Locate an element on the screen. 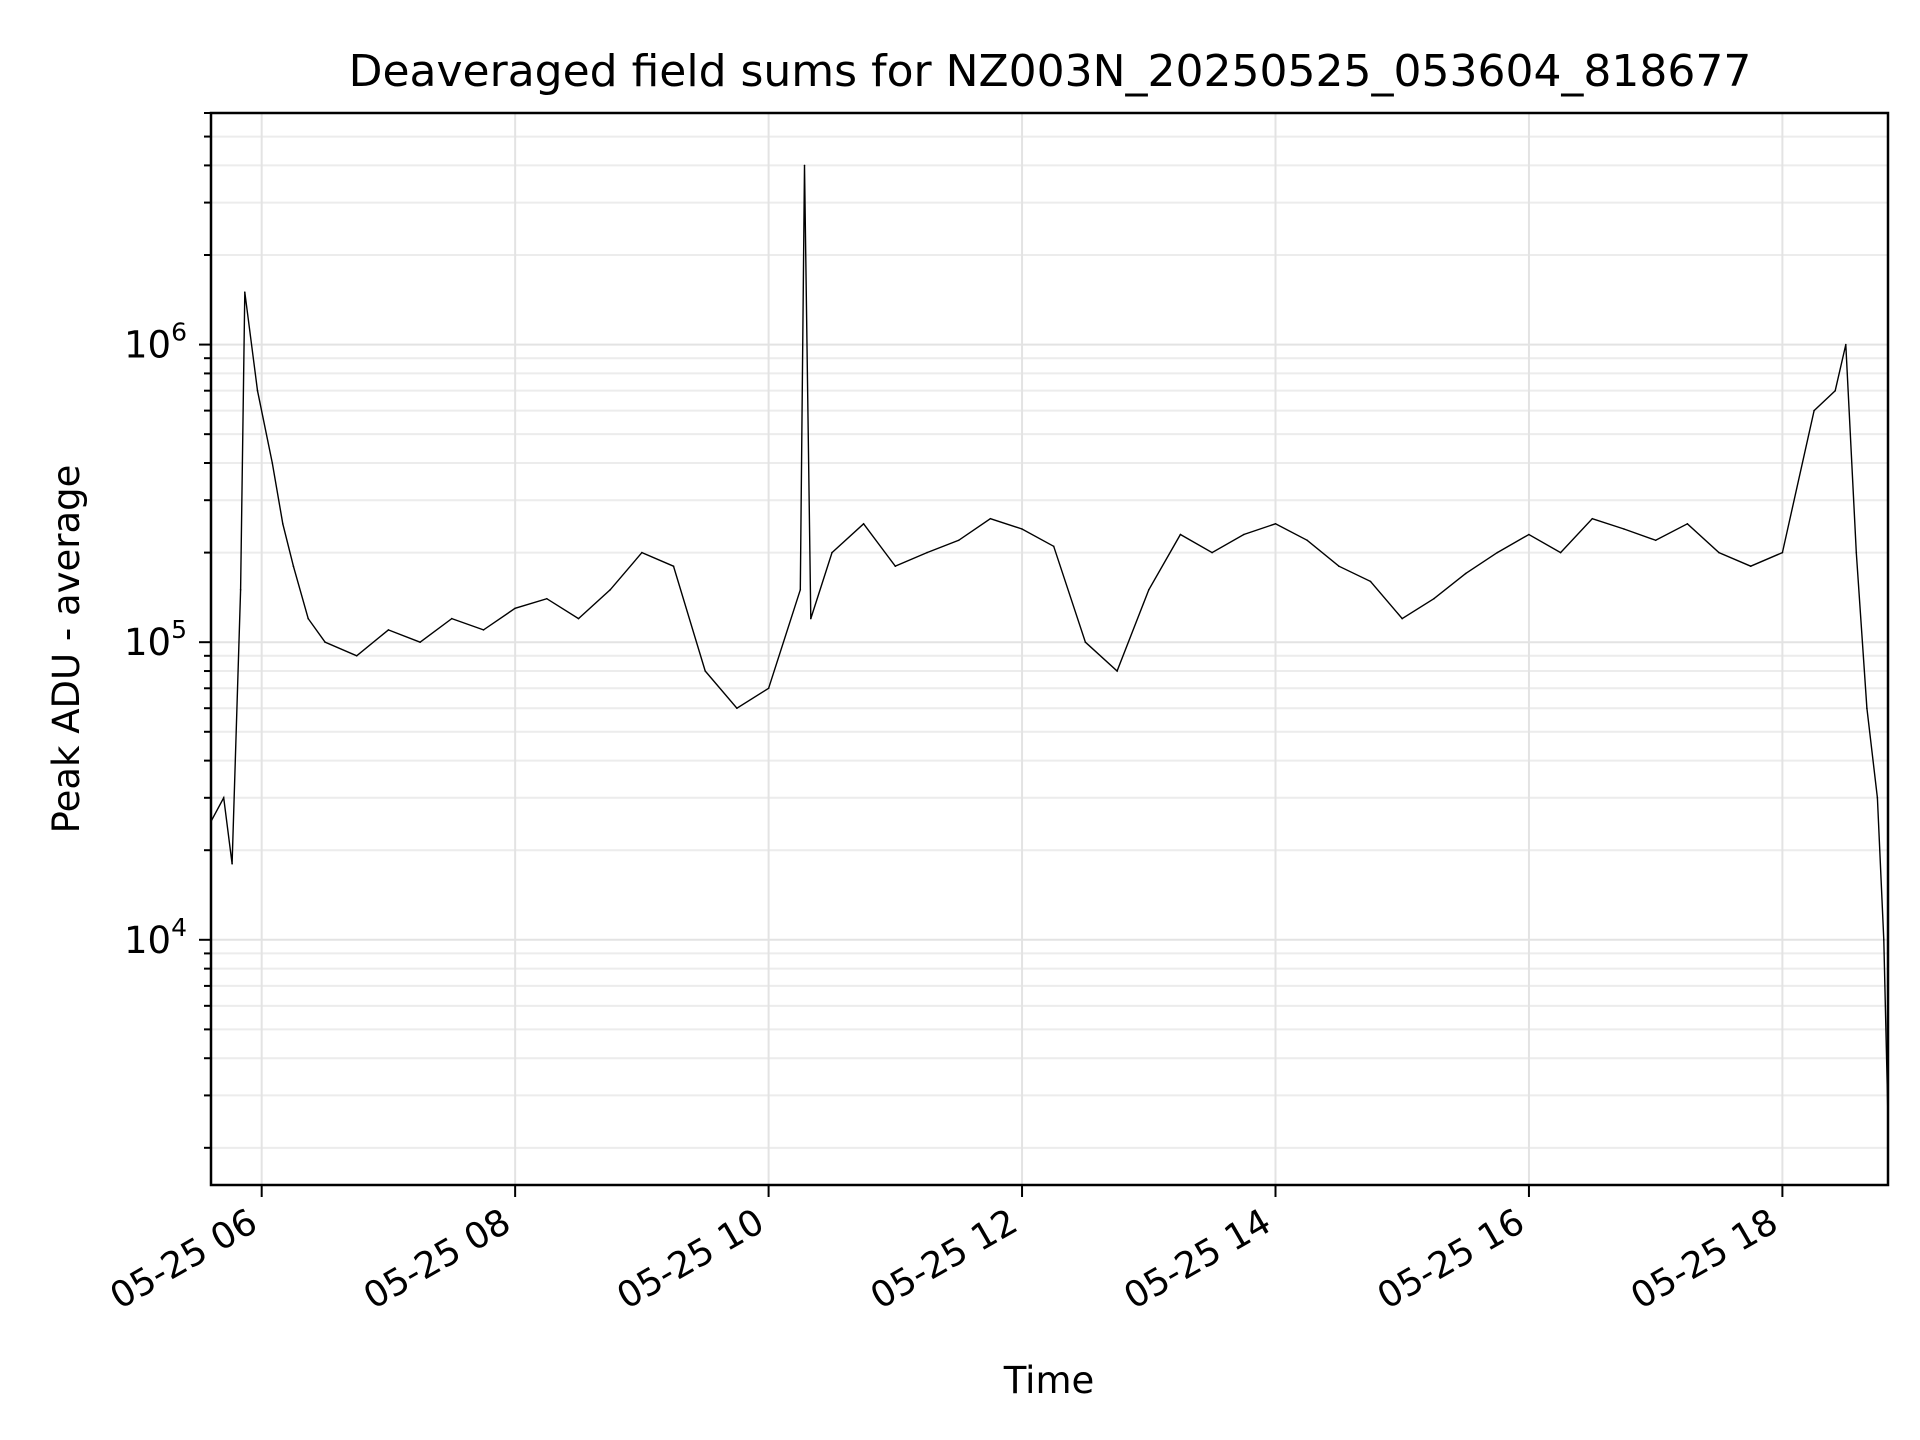 The image size is (1920, 1440). y-tick-label: 10⁴ is located at coordinates (155, 937).